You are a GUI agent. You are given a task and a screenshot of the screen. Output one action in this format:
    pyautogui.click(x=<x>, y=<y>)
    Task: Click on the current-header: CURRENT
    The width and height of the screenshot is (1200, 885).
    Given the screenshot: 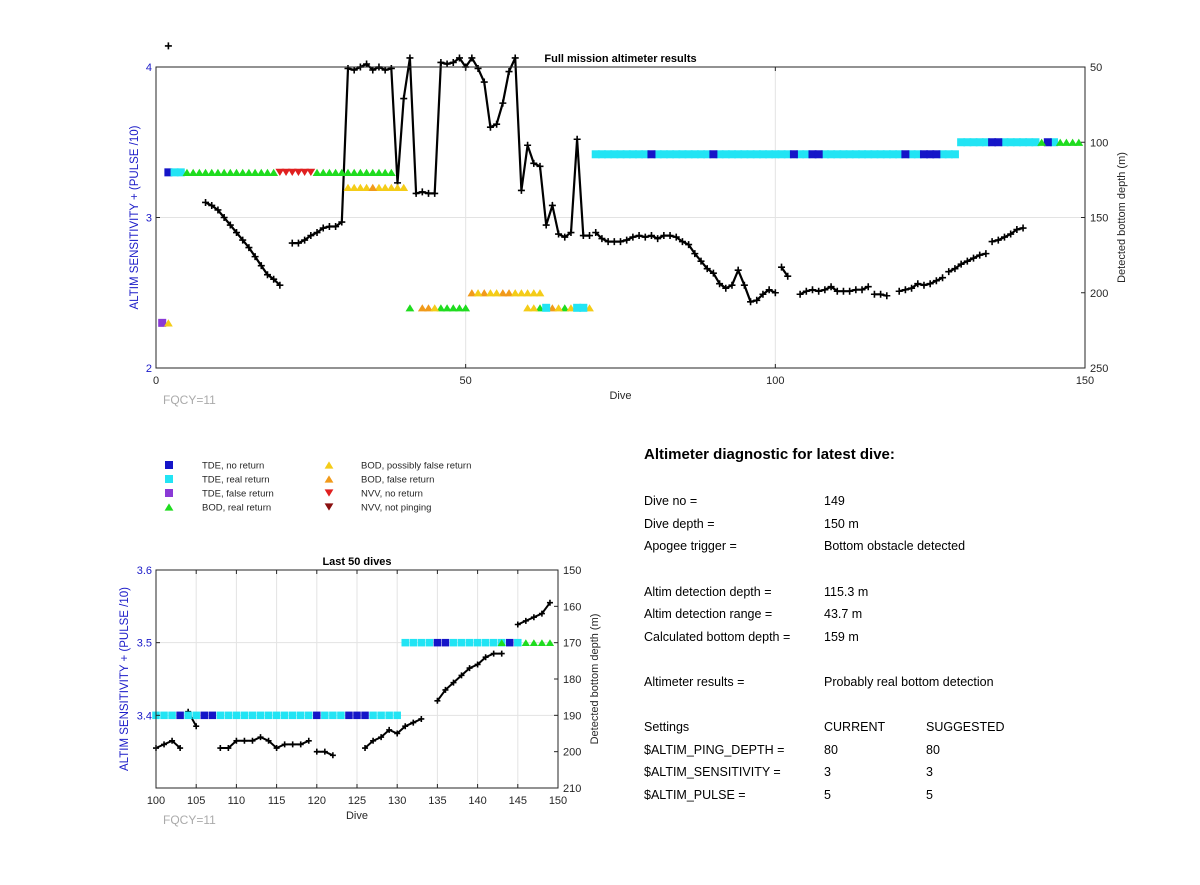 What is the action you would take?
    pyautogui.click(x=855, y=727)
    